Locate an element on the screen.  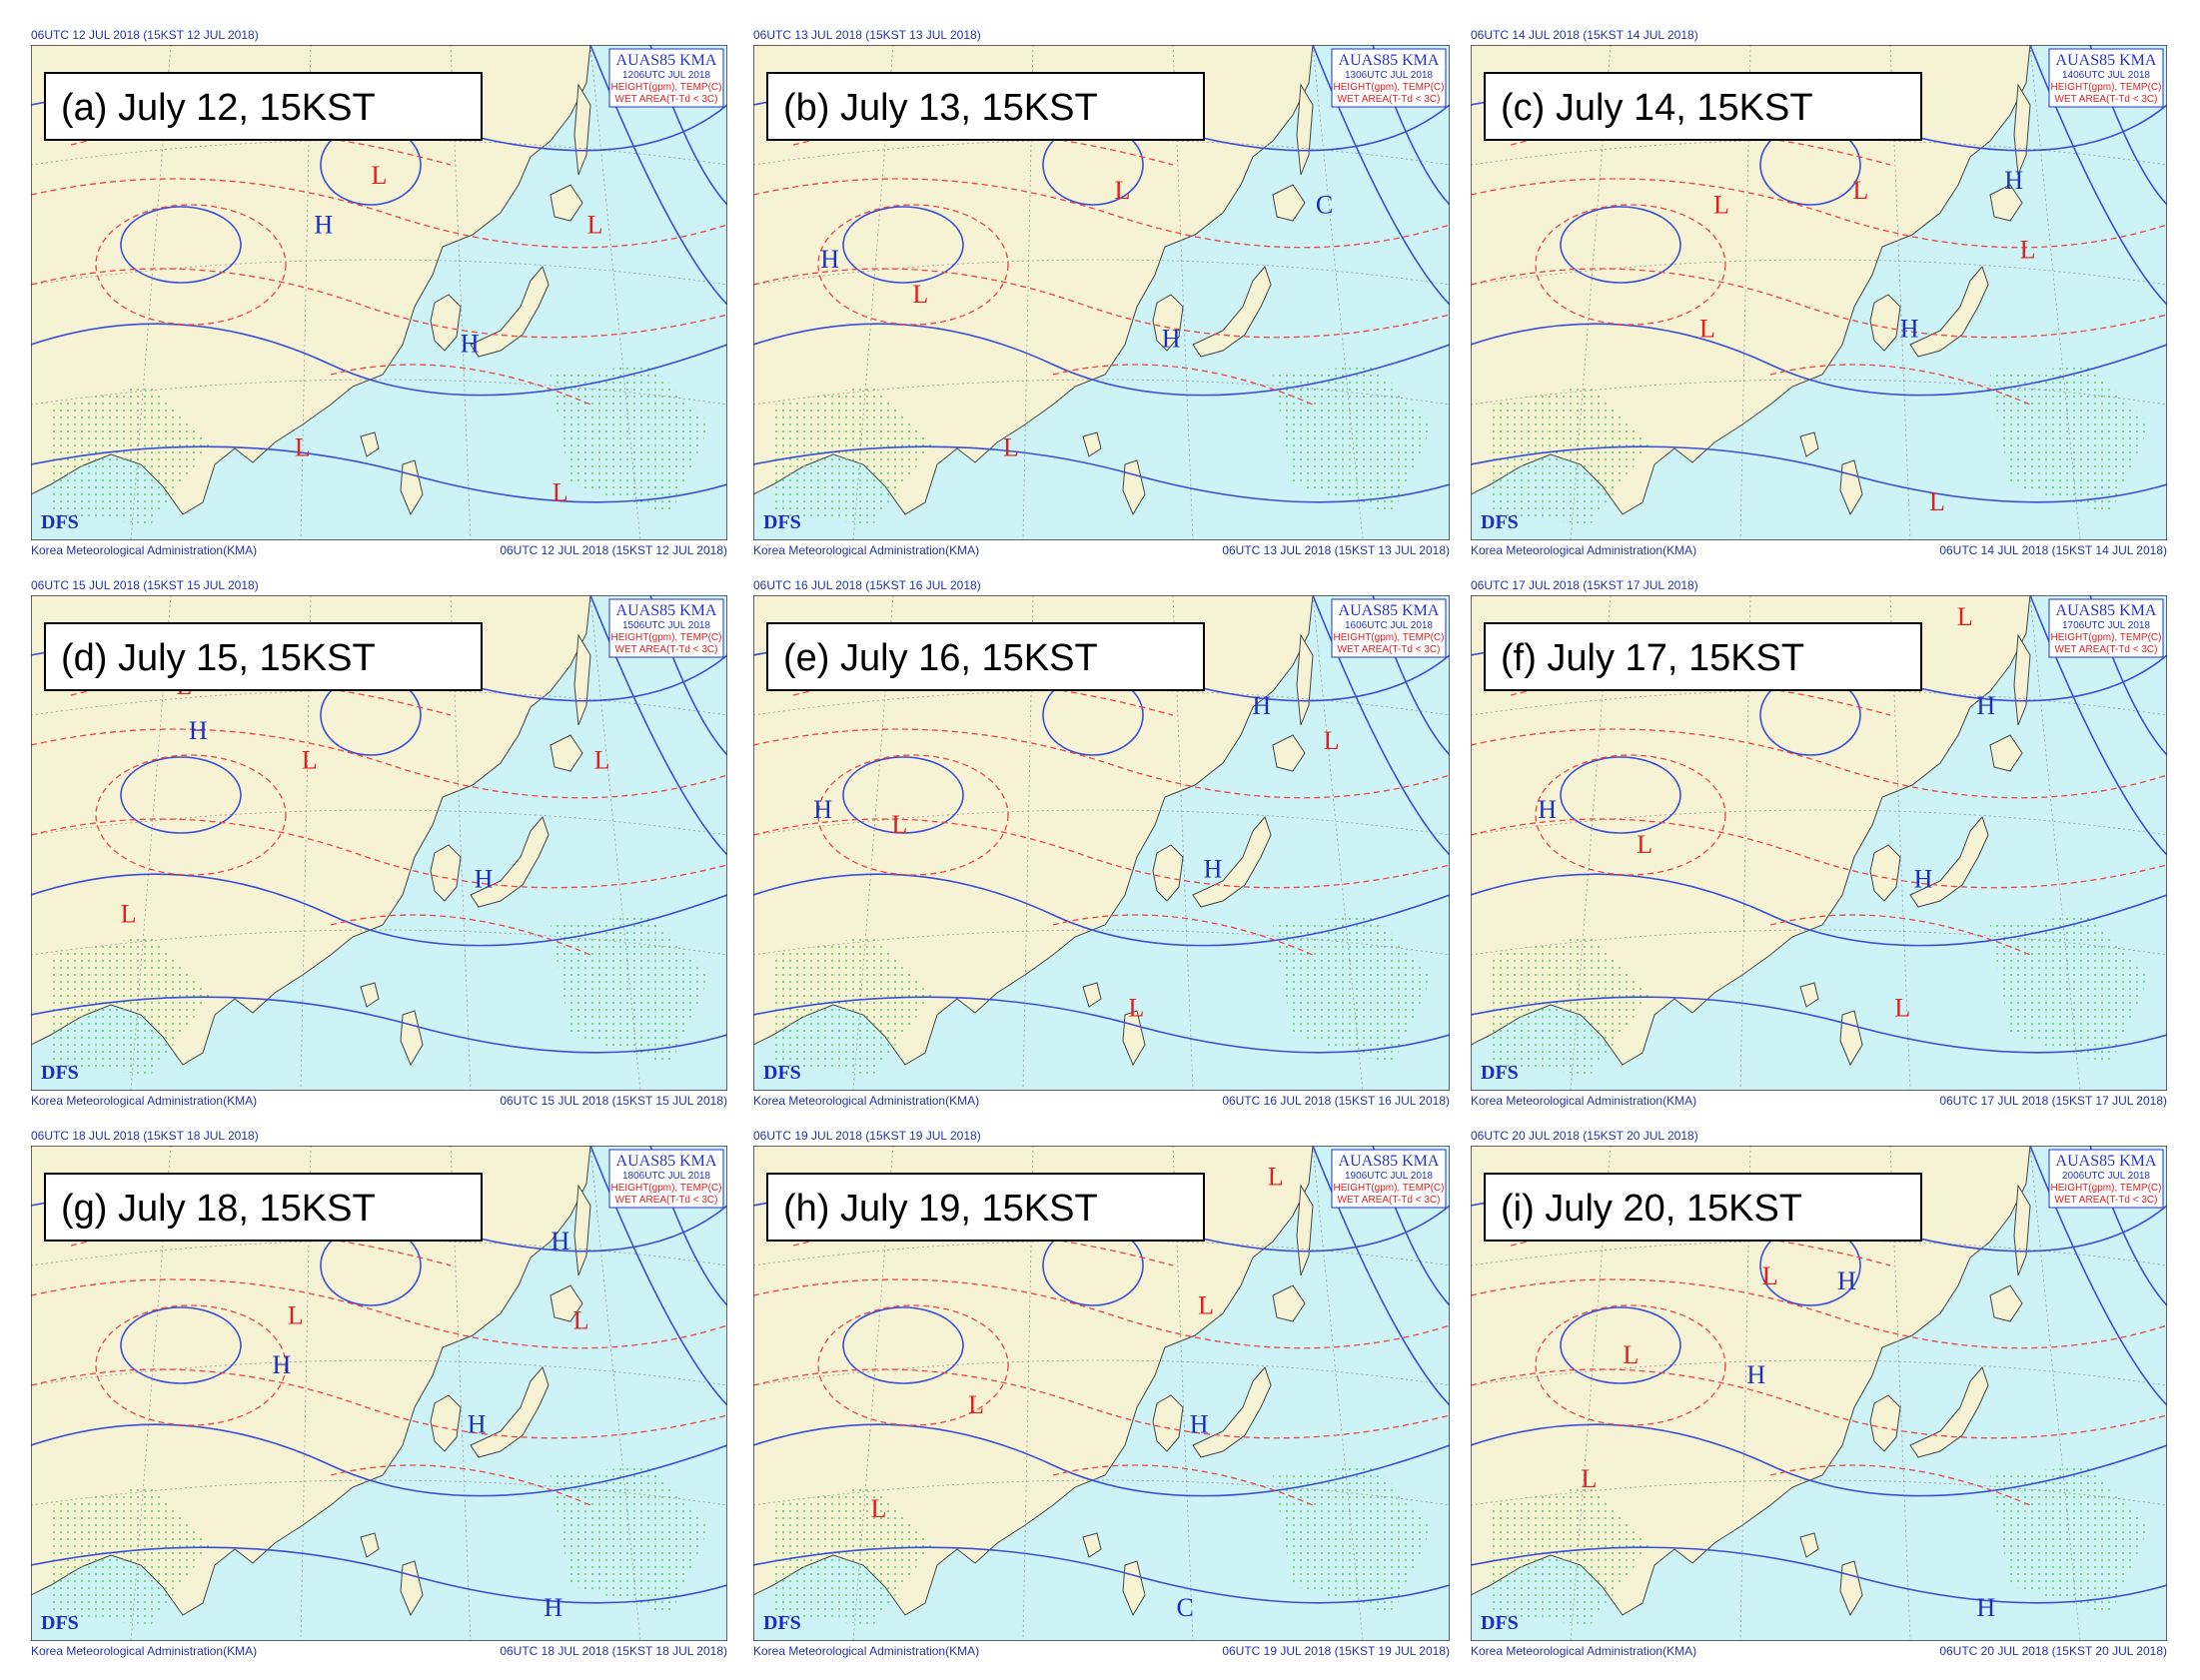
panel-label: (b) July 13, 15KST is located at coordinates (940, 108).